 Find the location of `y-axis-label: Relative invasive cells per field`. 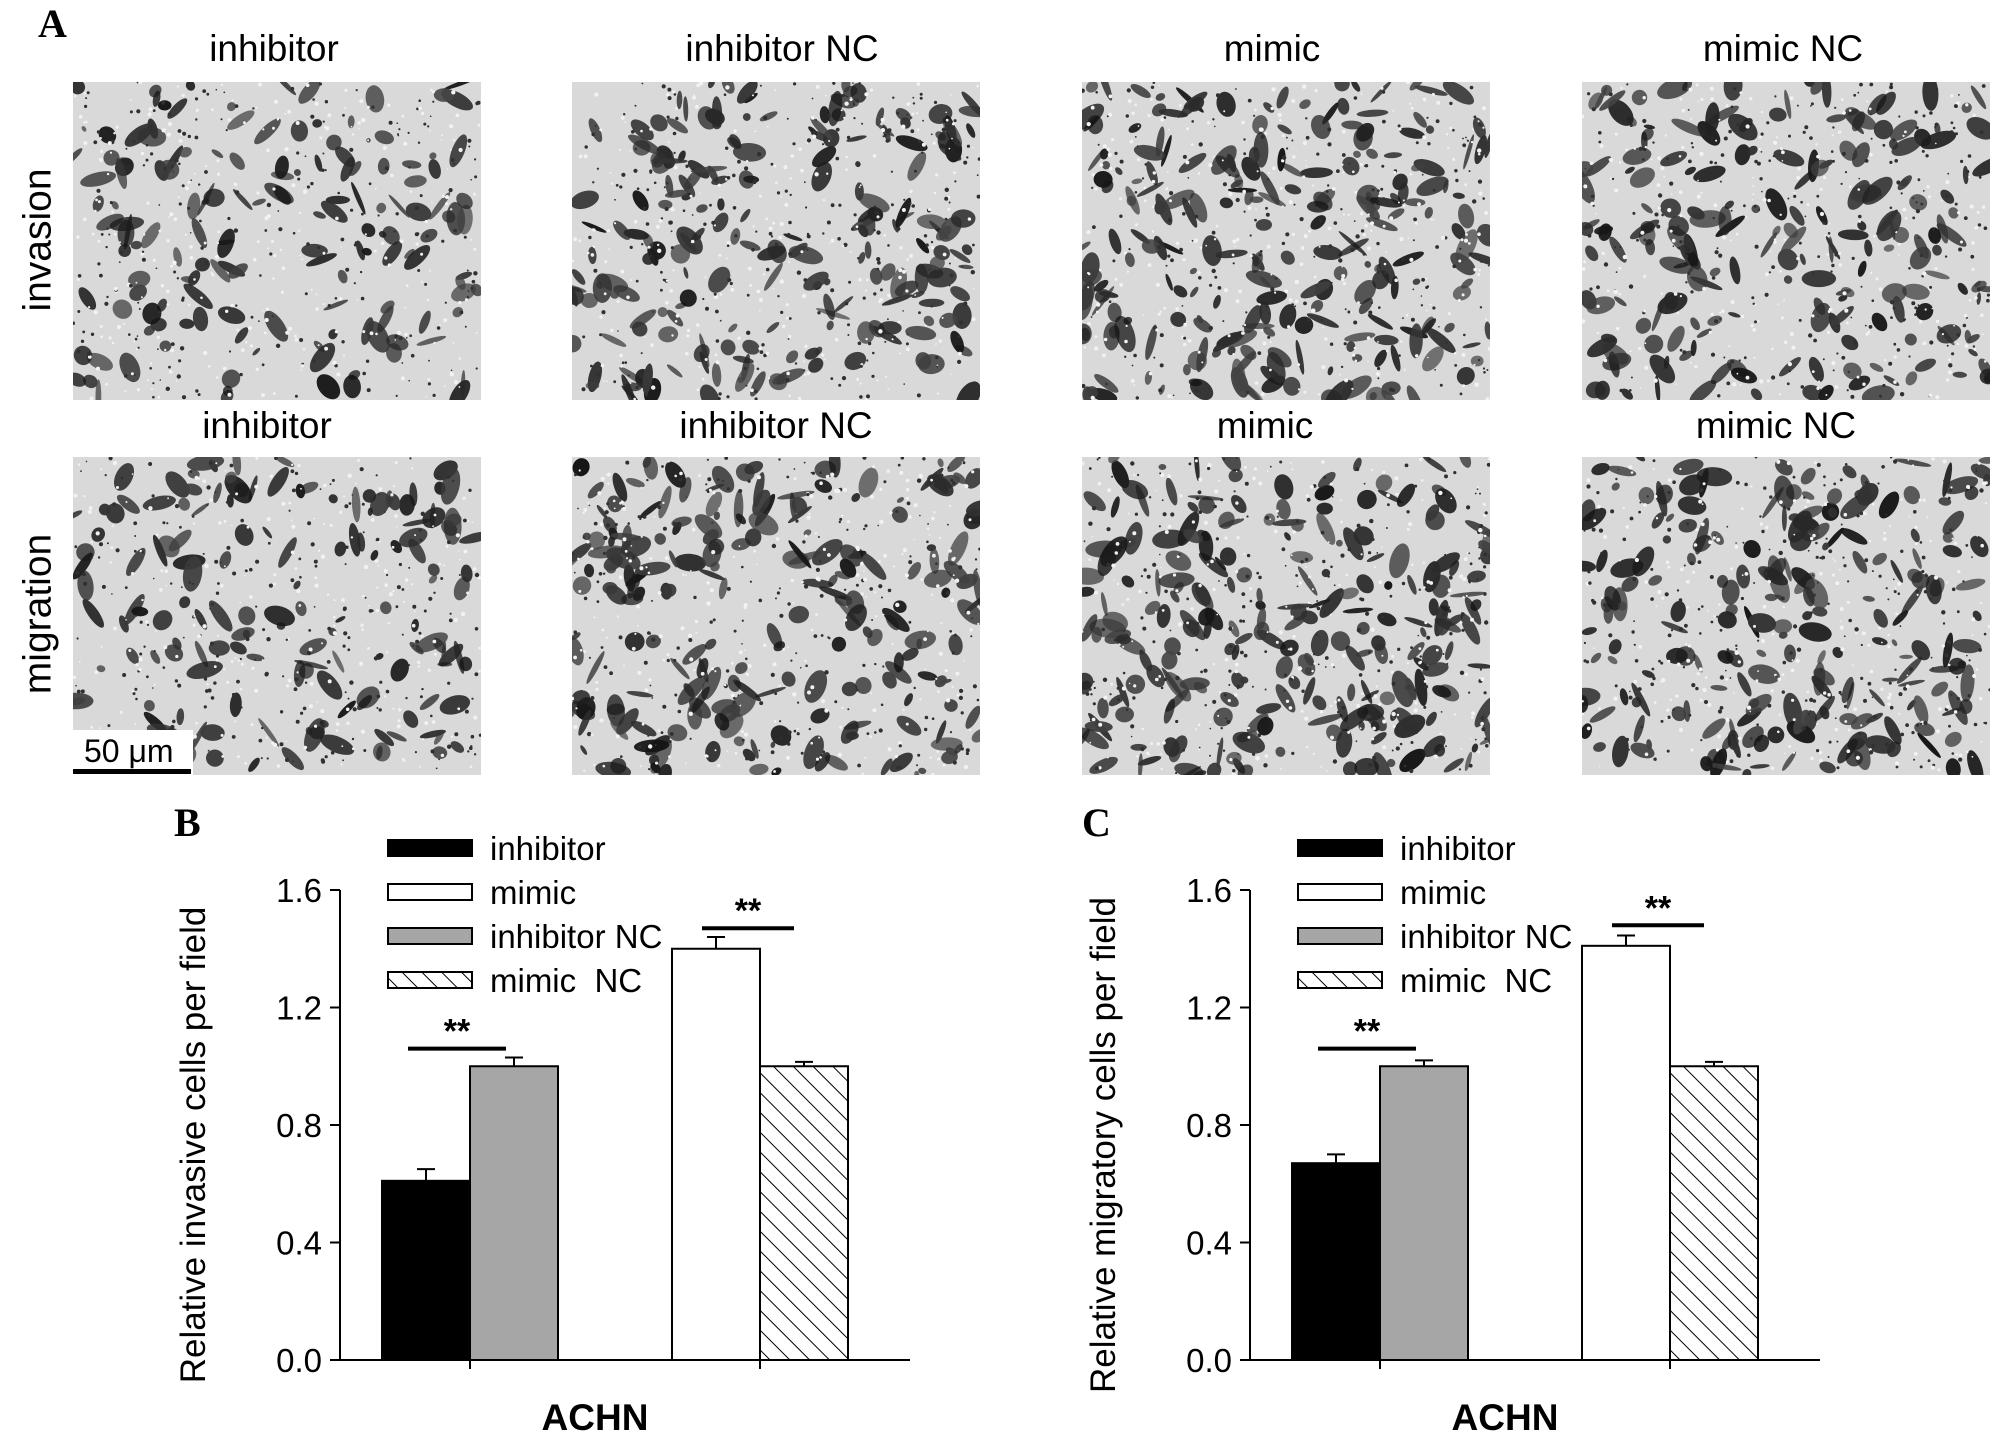

y-axis-label: Relative invasive cells per field is located at coordinates (193, 1145).